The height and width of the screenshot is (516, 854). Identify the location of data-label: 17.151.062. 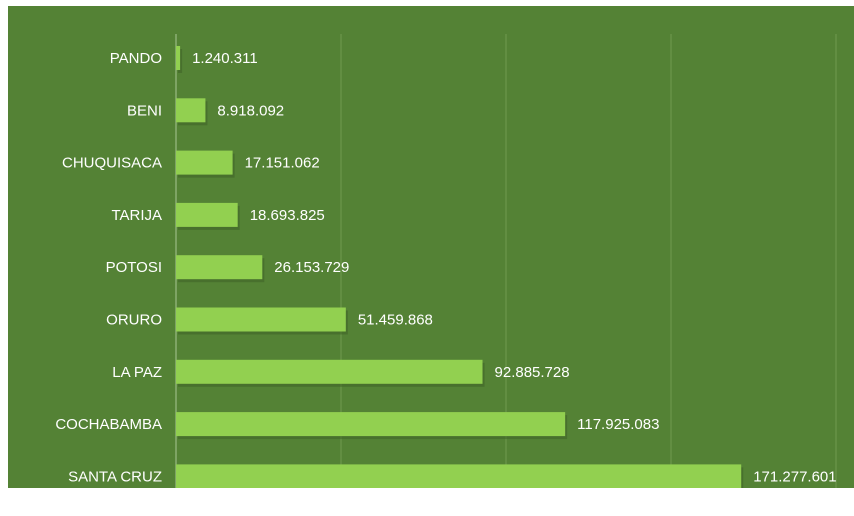
(282, 163).